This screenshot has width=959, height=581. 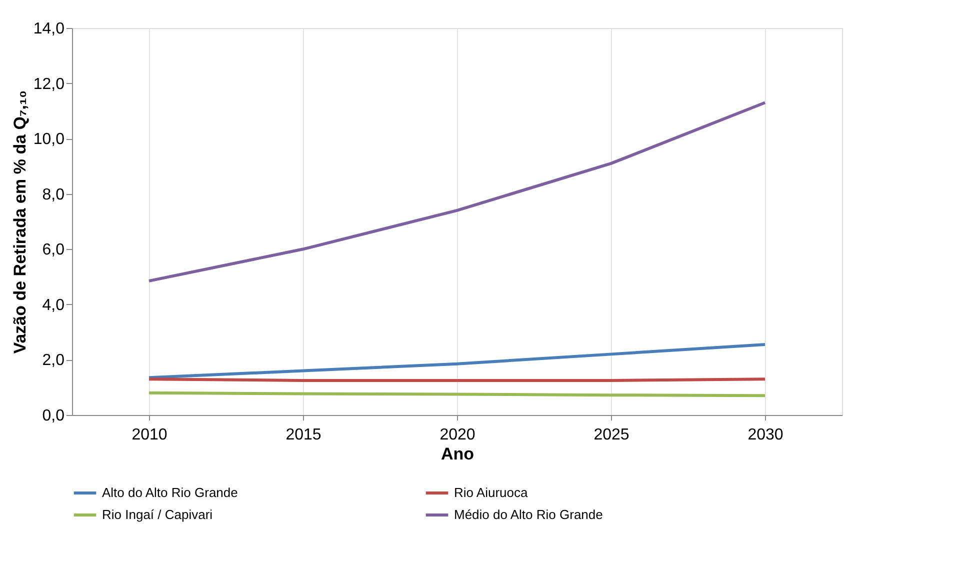 I want to click on y-tick-label: 8,0, so click(x=53, y=195).